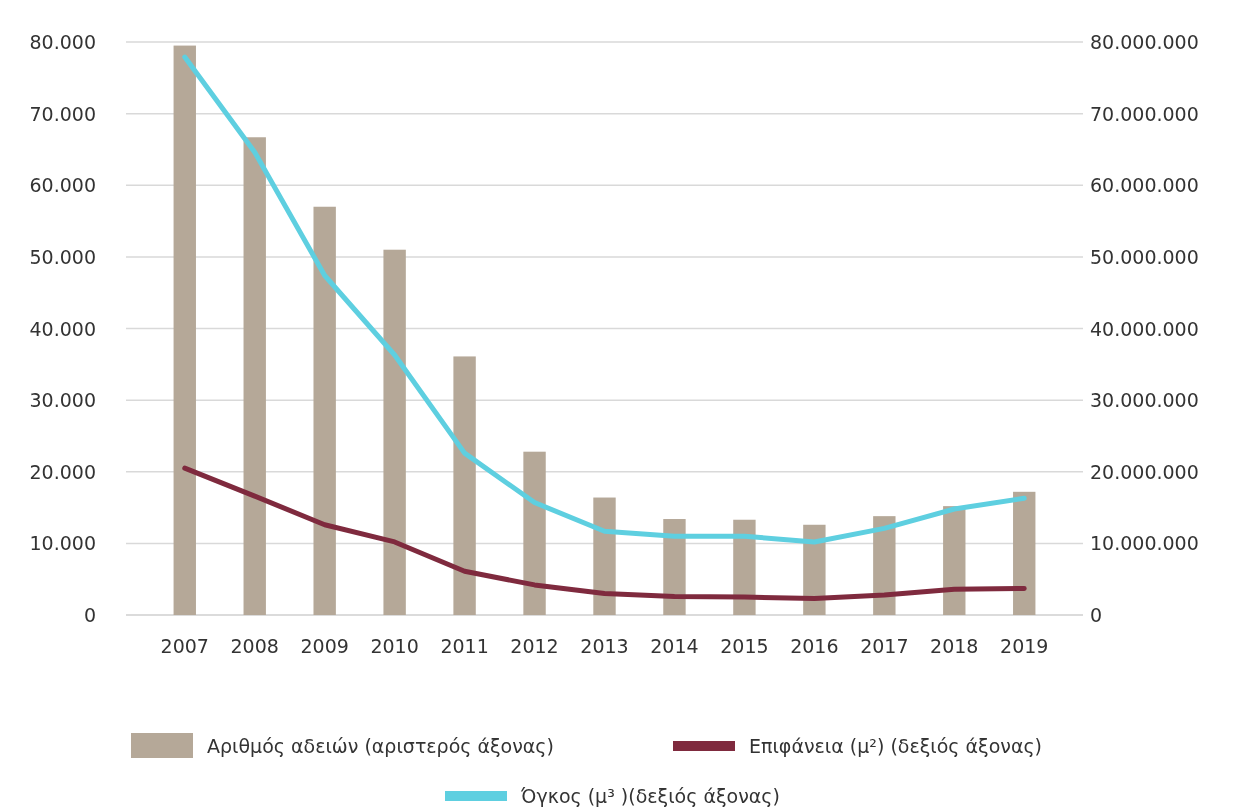 This screenshot has width=1239, height=812. What do you see at coordinates (895, 746) in the screenshot?
I see `legend-label: Επιφάνεια (μ²) (δεξιός άξονας)` at bounding box center [895, 746].